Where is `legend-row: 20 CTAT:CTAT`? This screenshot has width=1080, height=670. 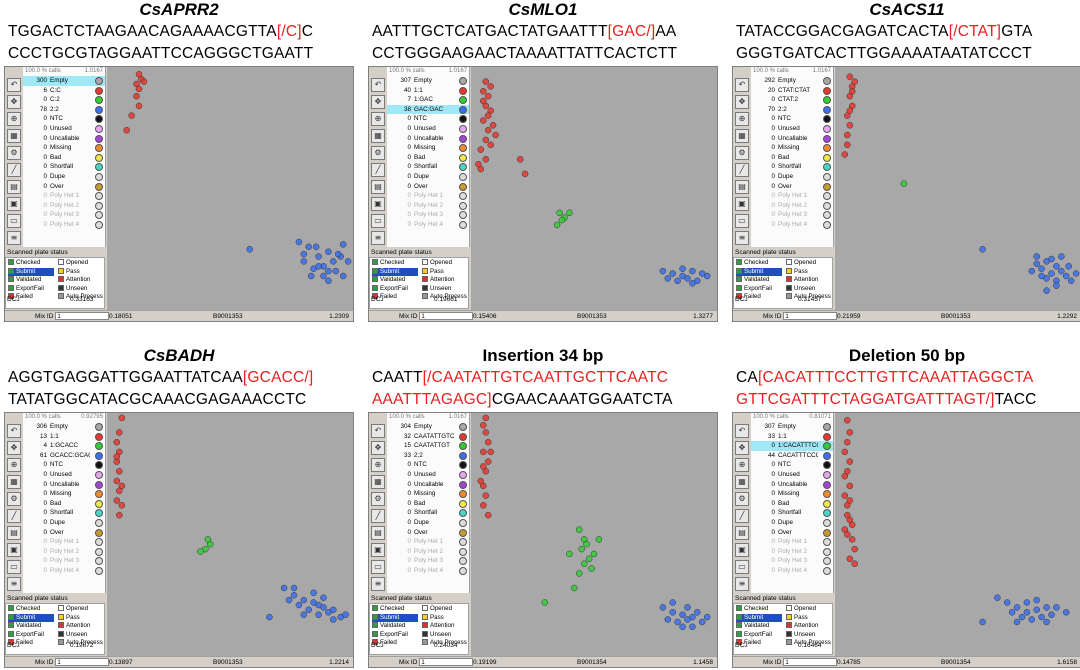
legend-row: 20 CTAT:CTAT is located at coordinates (792, 91).